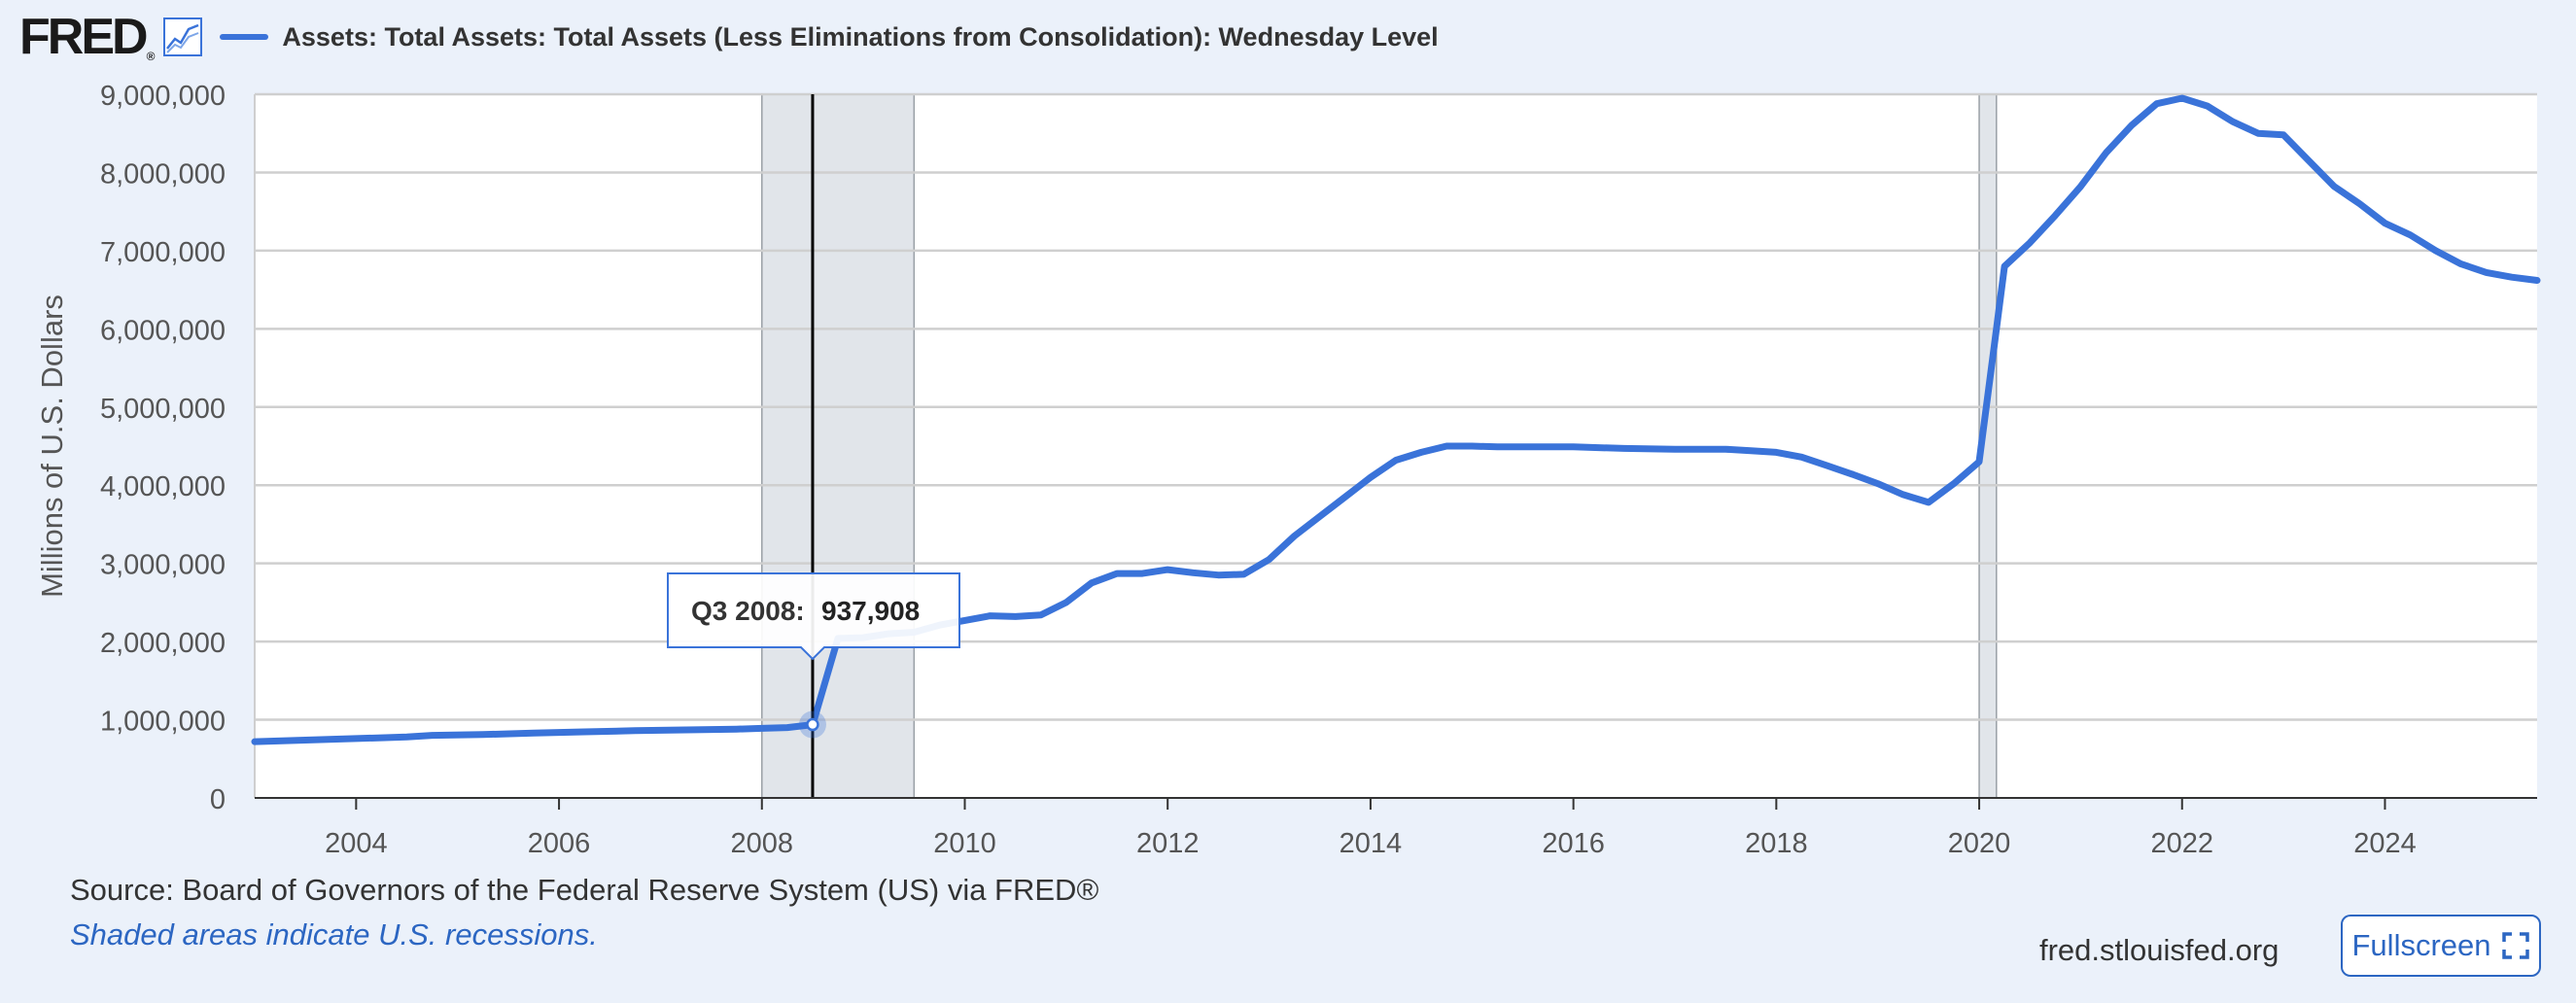 The width and height of the screenshot is (2576, 1003). Describe the element at coordinates (183, 36) in the screenshot. I see `chart-icon` at that location.